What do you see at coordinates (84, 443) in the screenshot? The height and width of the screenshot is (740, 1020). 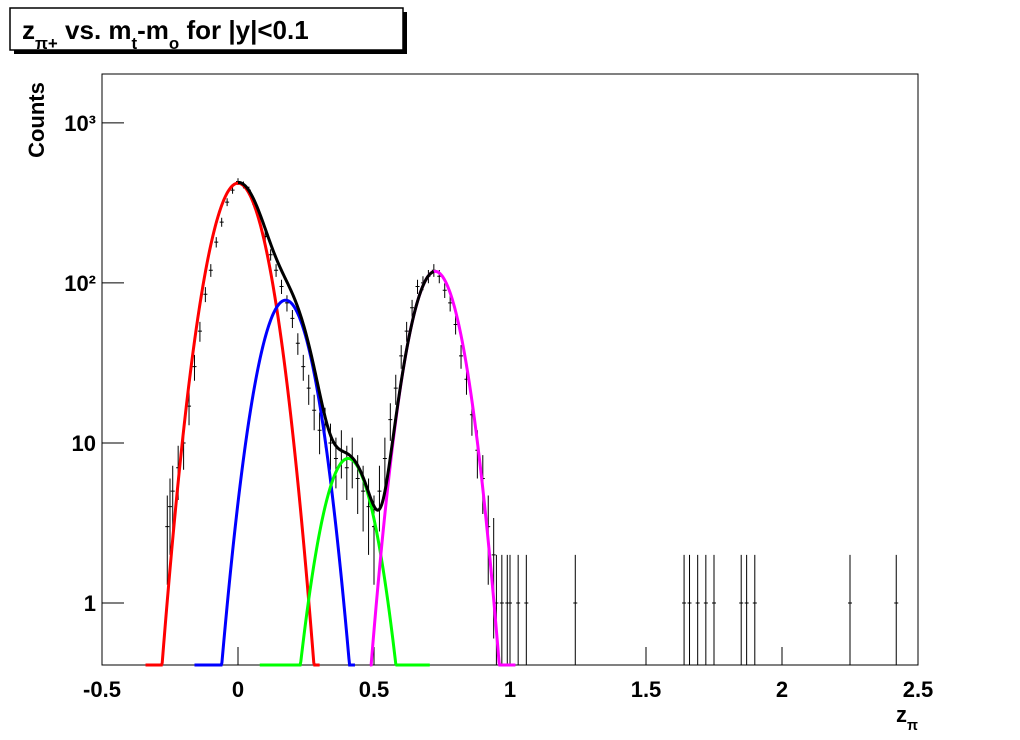 I see `y-tick-label: 10` at bounding box center [84, 443].